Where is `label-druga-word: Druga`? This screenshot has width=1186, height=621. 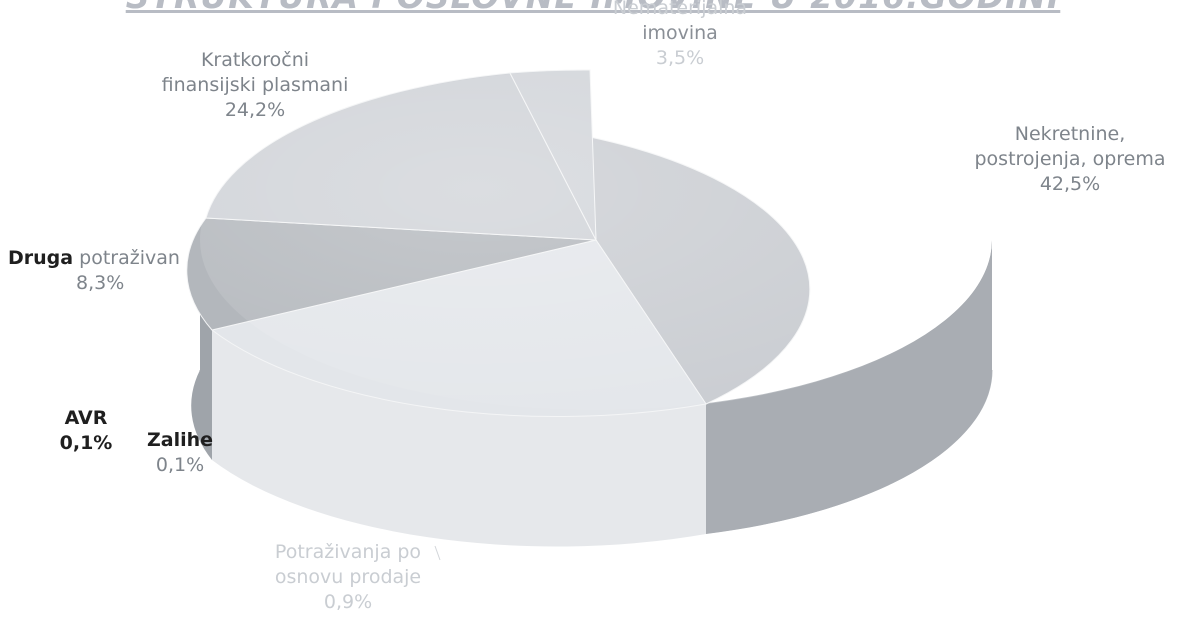
label-druga-word: Druga is located at coordinates (41, 258).